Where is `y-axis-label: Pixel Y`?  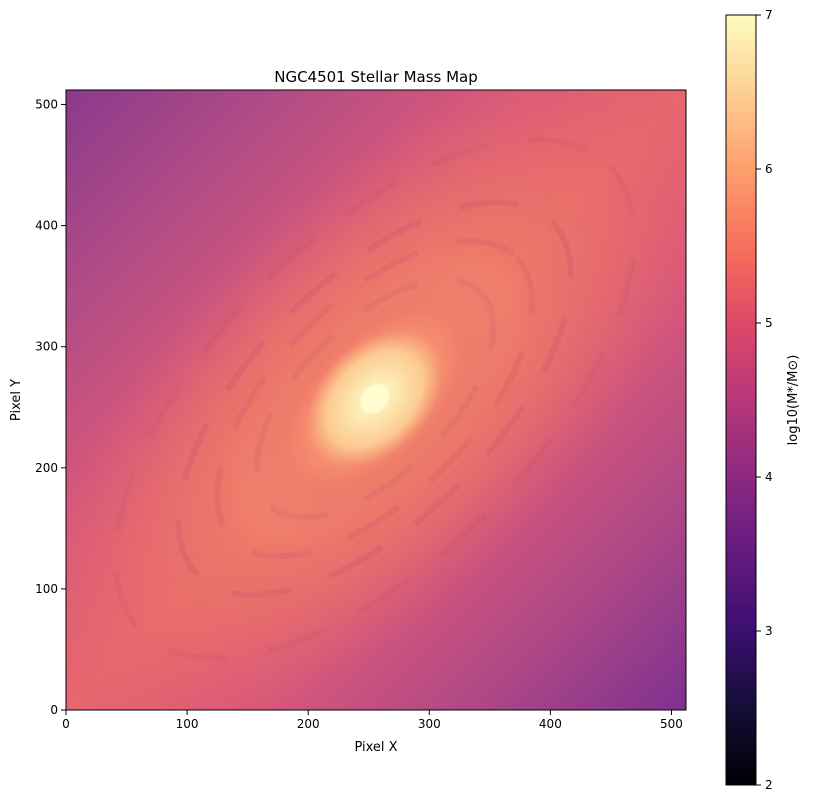 y-axis-label: Pixel Y is located at coordinates (16, 400).